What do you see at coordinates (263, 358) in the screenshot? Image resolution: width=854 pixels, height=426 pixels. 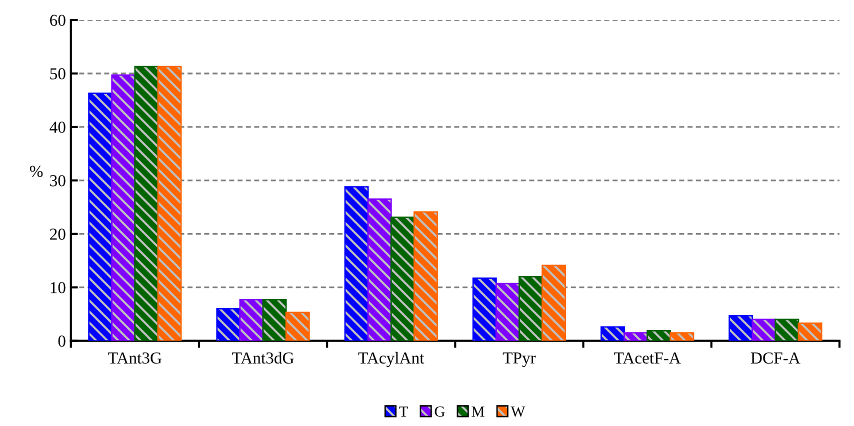 I see `x-tick-label: TAnt3dG` at bounding box center [263, 358].